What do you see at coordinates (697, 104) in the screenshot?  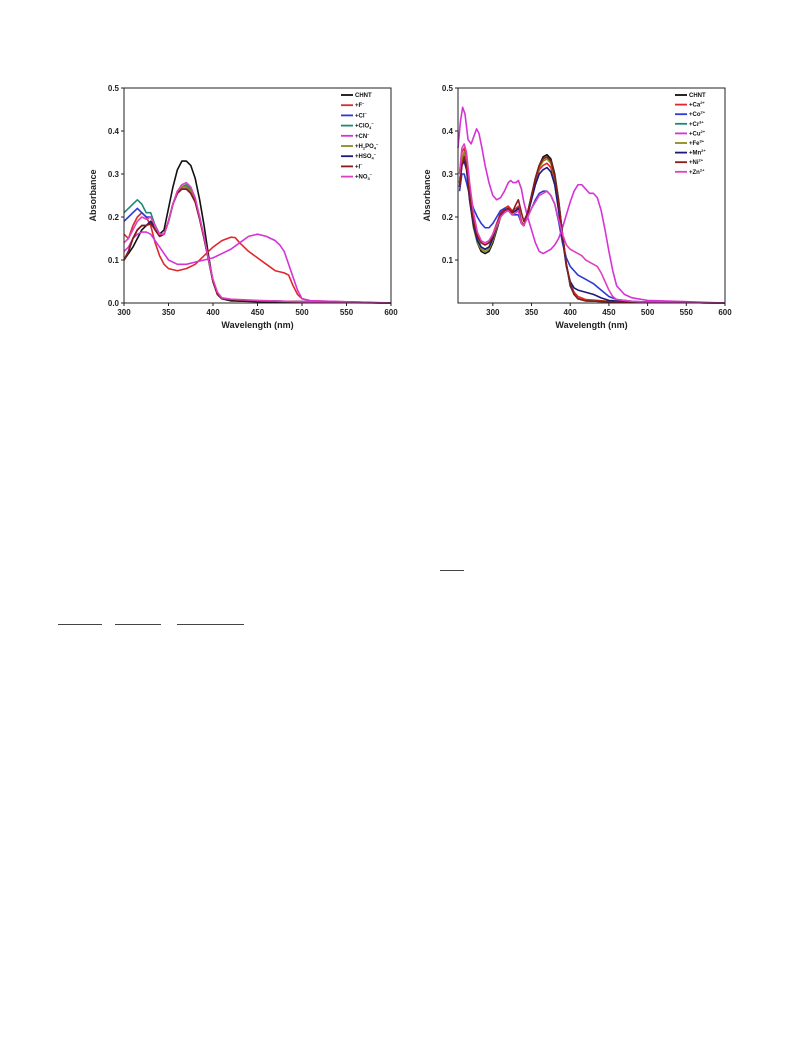 I see `legend-entry: +Ca2+` at bounding box center [697, 104].